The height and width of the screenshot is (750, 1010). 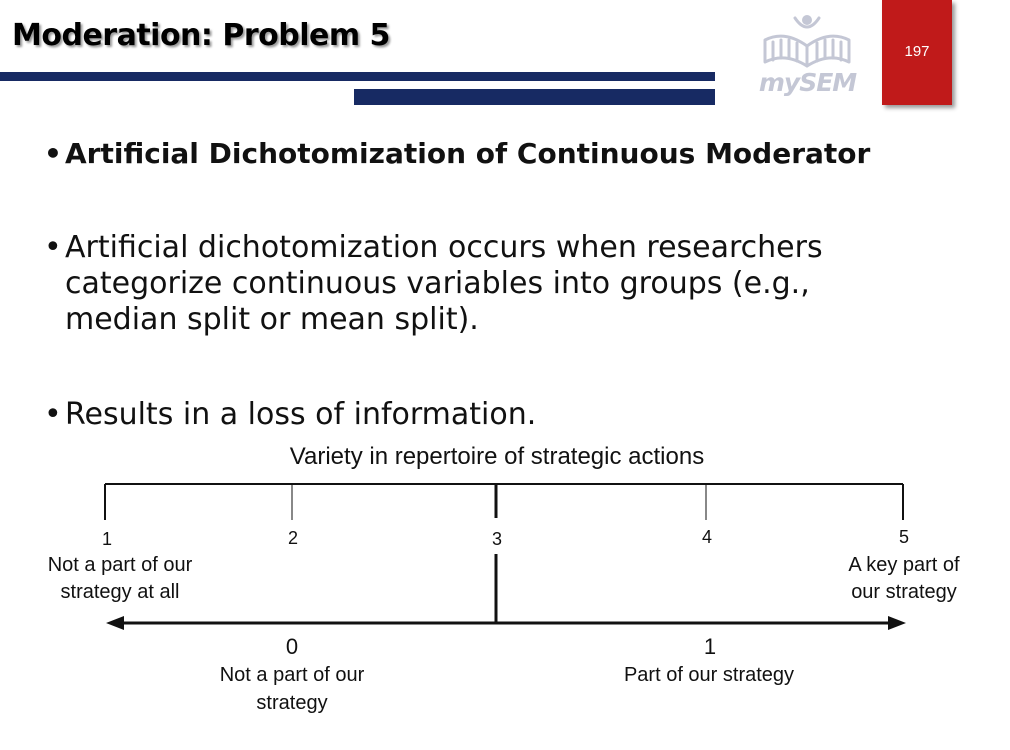 I want to click on group-code-1: 1, so click(x=710, y=646).